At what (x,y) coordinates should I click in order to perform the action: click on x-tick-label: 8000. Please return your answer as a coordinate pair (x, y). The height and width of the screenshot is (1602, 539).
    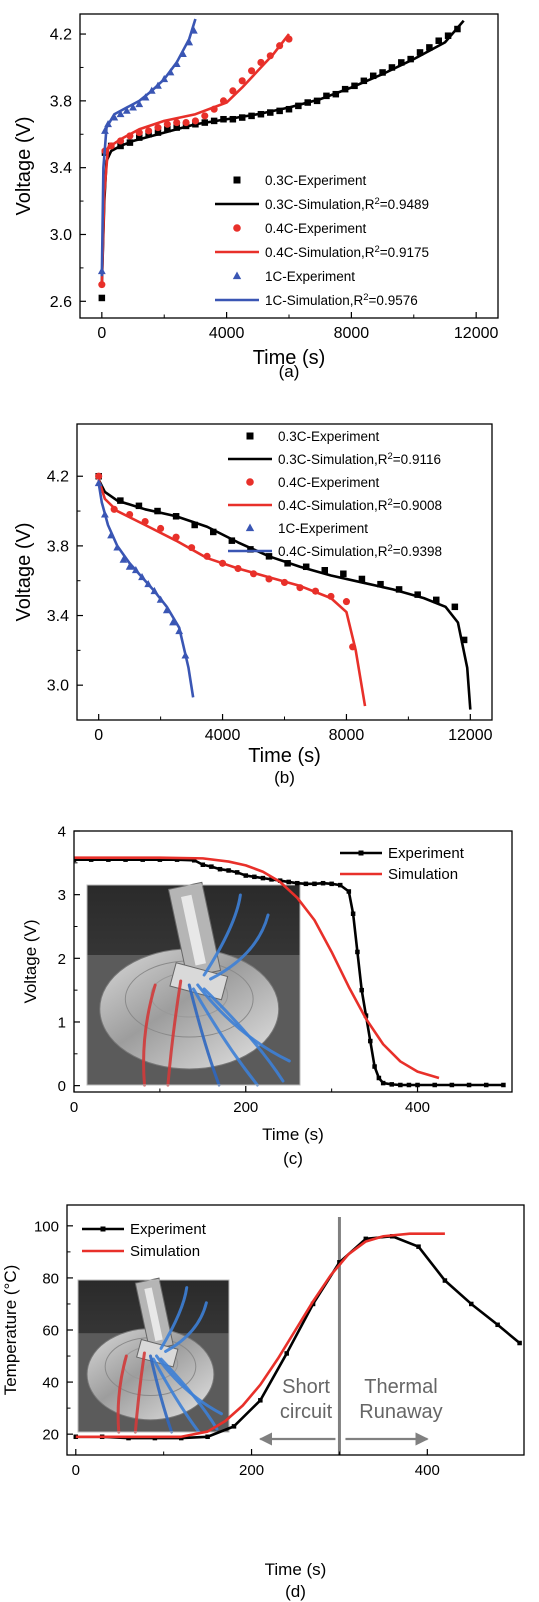
    Looking at the image, I should click on (347, 735).